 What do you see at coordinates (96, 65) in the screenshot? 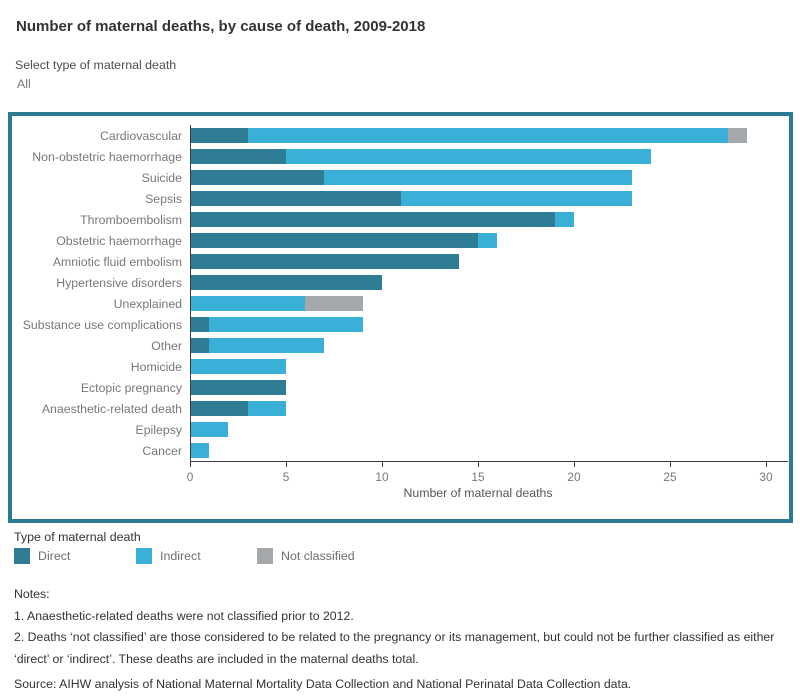
I see `filter-label: Select type of maternal death` at bounding box center [96, 65].